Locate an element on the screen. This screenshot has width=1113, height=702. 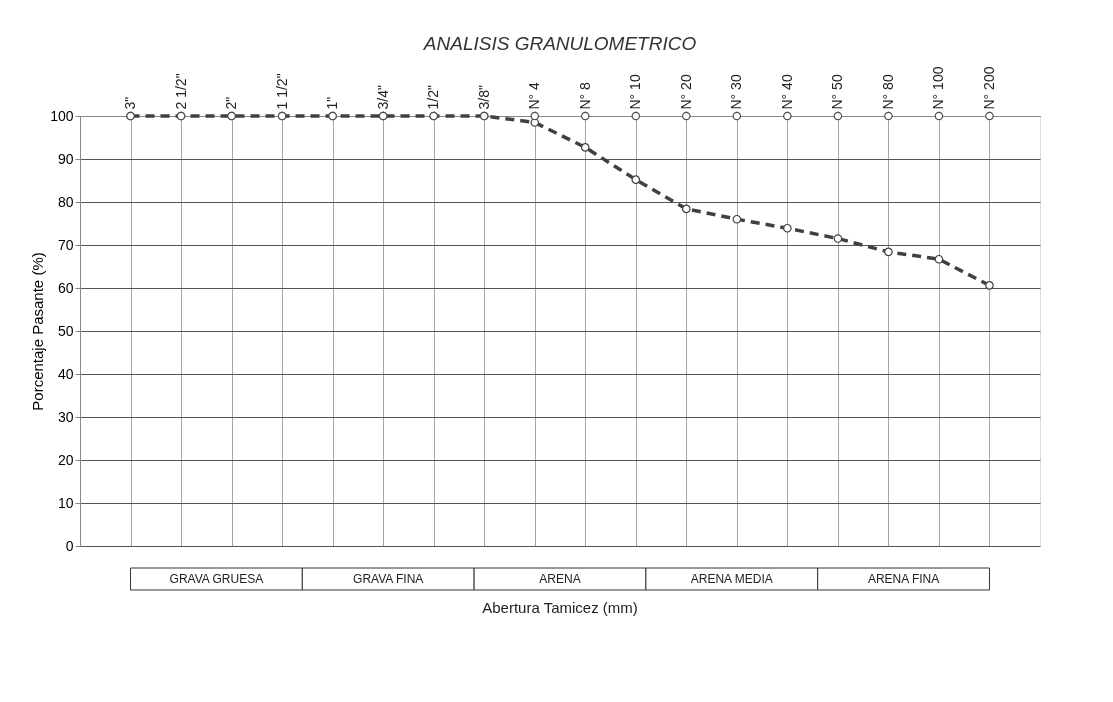
text: ARENA MEDIA is located at coordinates (731, 579).